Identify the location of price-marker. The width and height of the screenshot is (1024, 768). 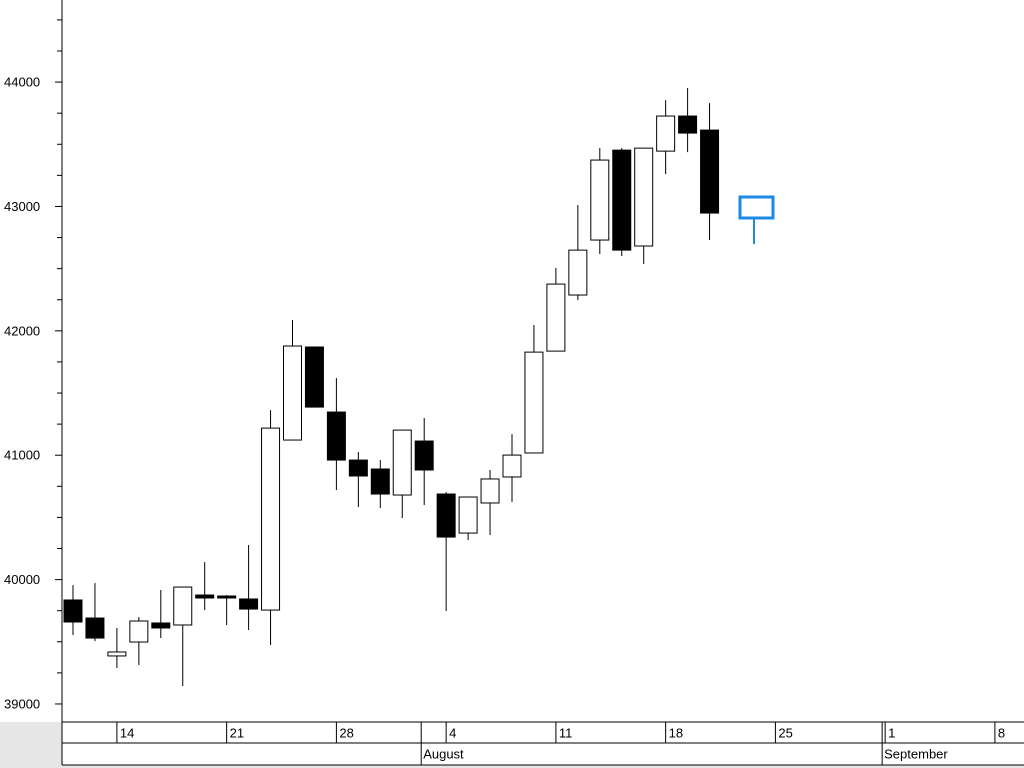
(756, 219).